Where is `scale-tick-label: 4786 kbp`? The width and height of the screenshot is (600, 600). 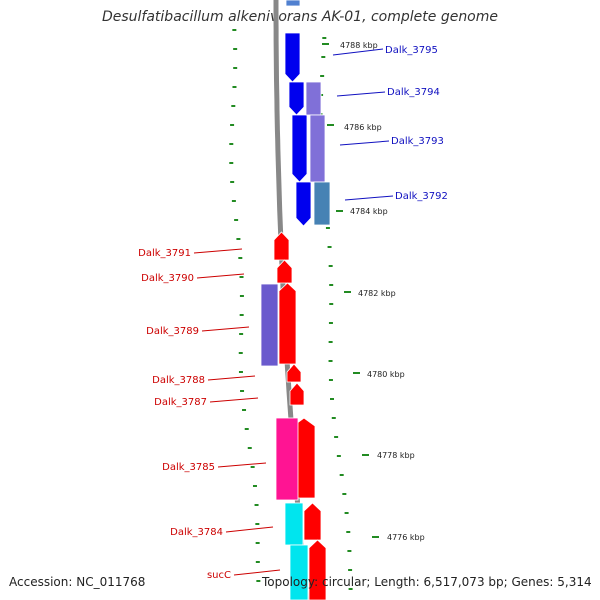
scale-tick-label: 4786 kbp is located at coordinates (363, 127).